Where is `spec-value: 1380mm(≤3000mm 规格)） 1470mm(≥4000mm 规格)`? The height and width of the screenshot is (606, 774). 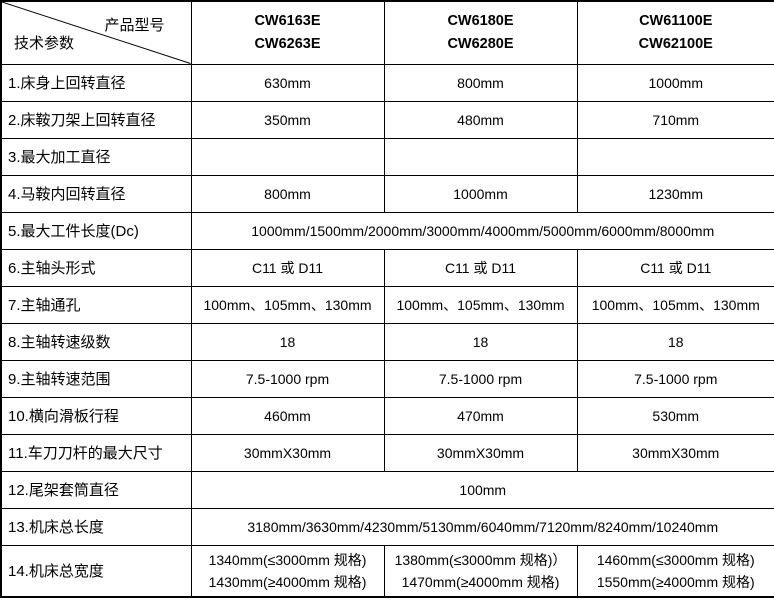
spec-value: 1380mm(≤3000mm 规格)） 1470mm(≥4000mm 规格) is located at coordinates (480, 571).